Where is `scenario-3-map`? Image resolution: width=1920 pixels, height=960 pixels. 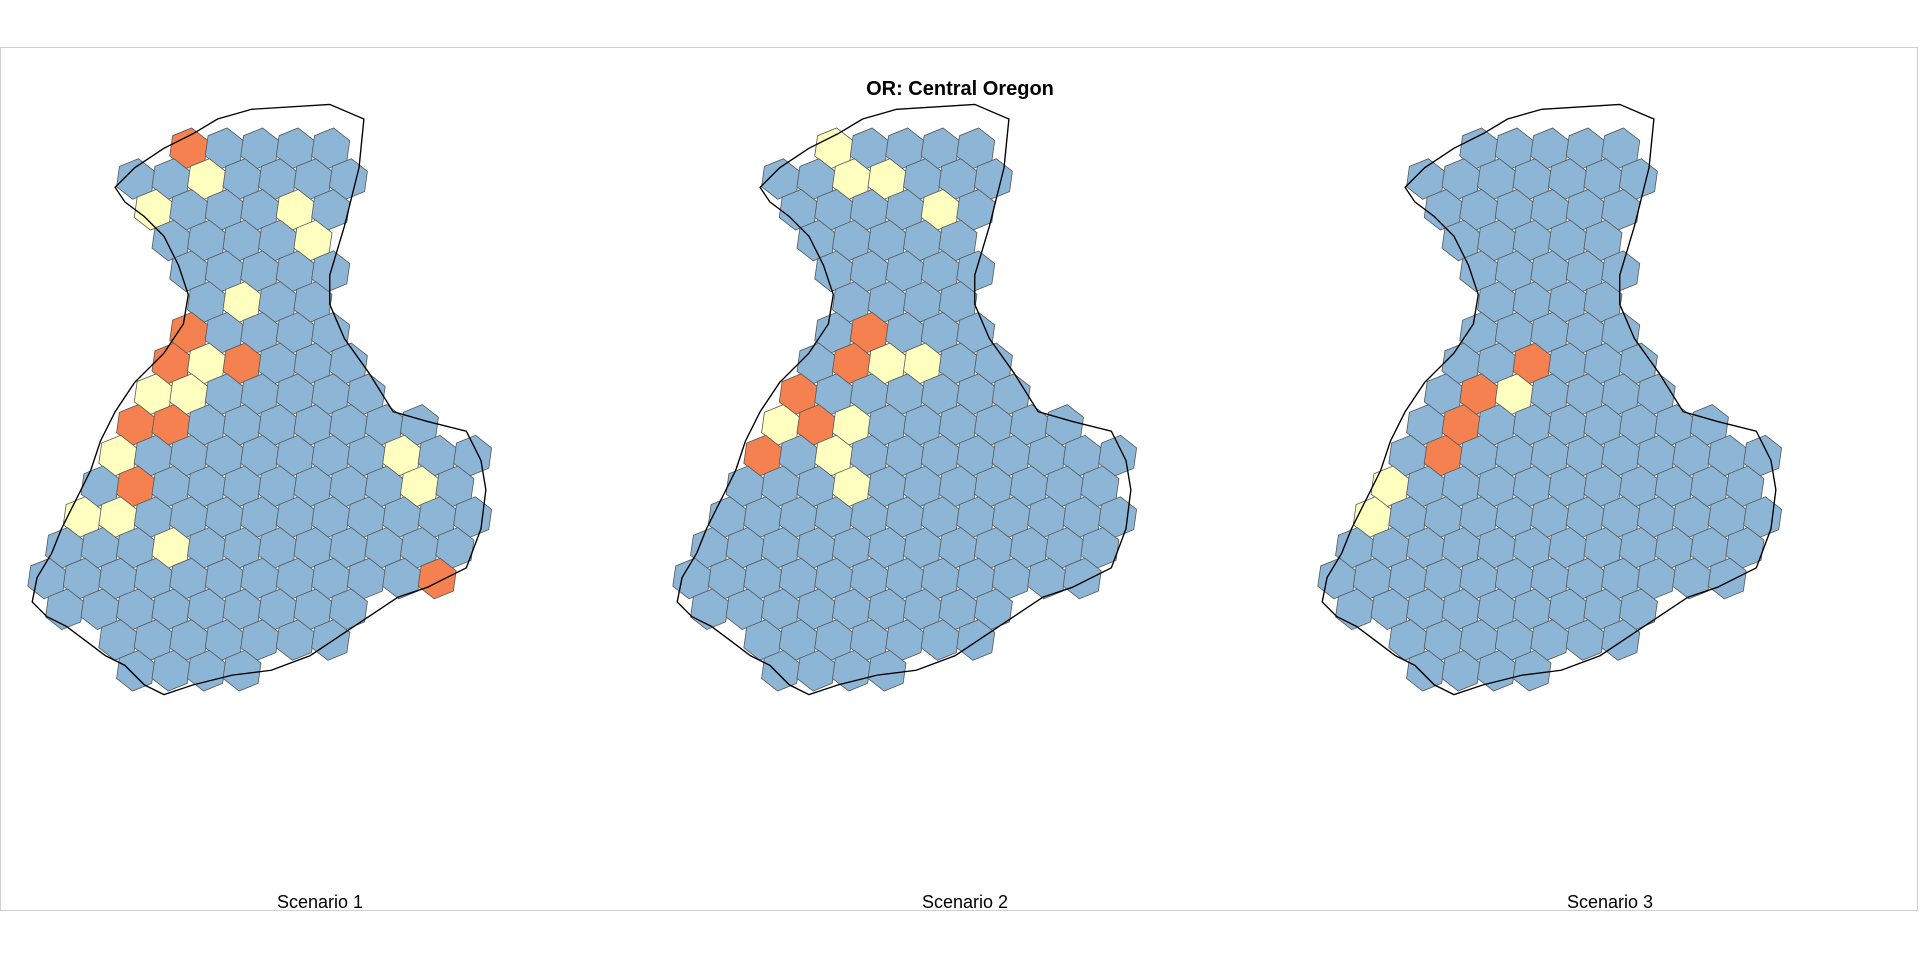 scenario-3-map is located at coordinates (1550, 399).